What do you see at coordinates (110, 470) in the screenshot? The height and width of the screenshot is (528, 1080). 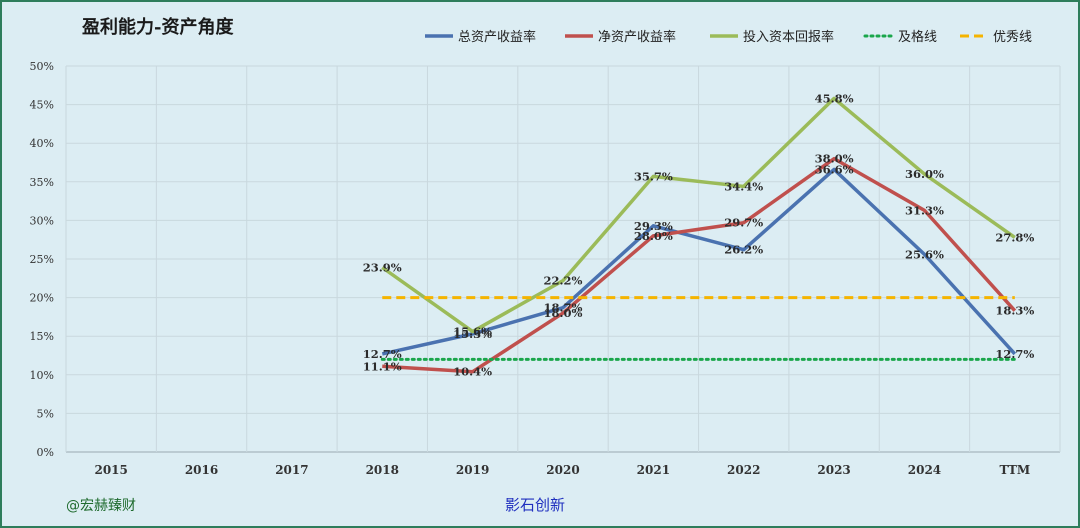 I see `x-tick-label: 2015` at bounding box center [110, 470].